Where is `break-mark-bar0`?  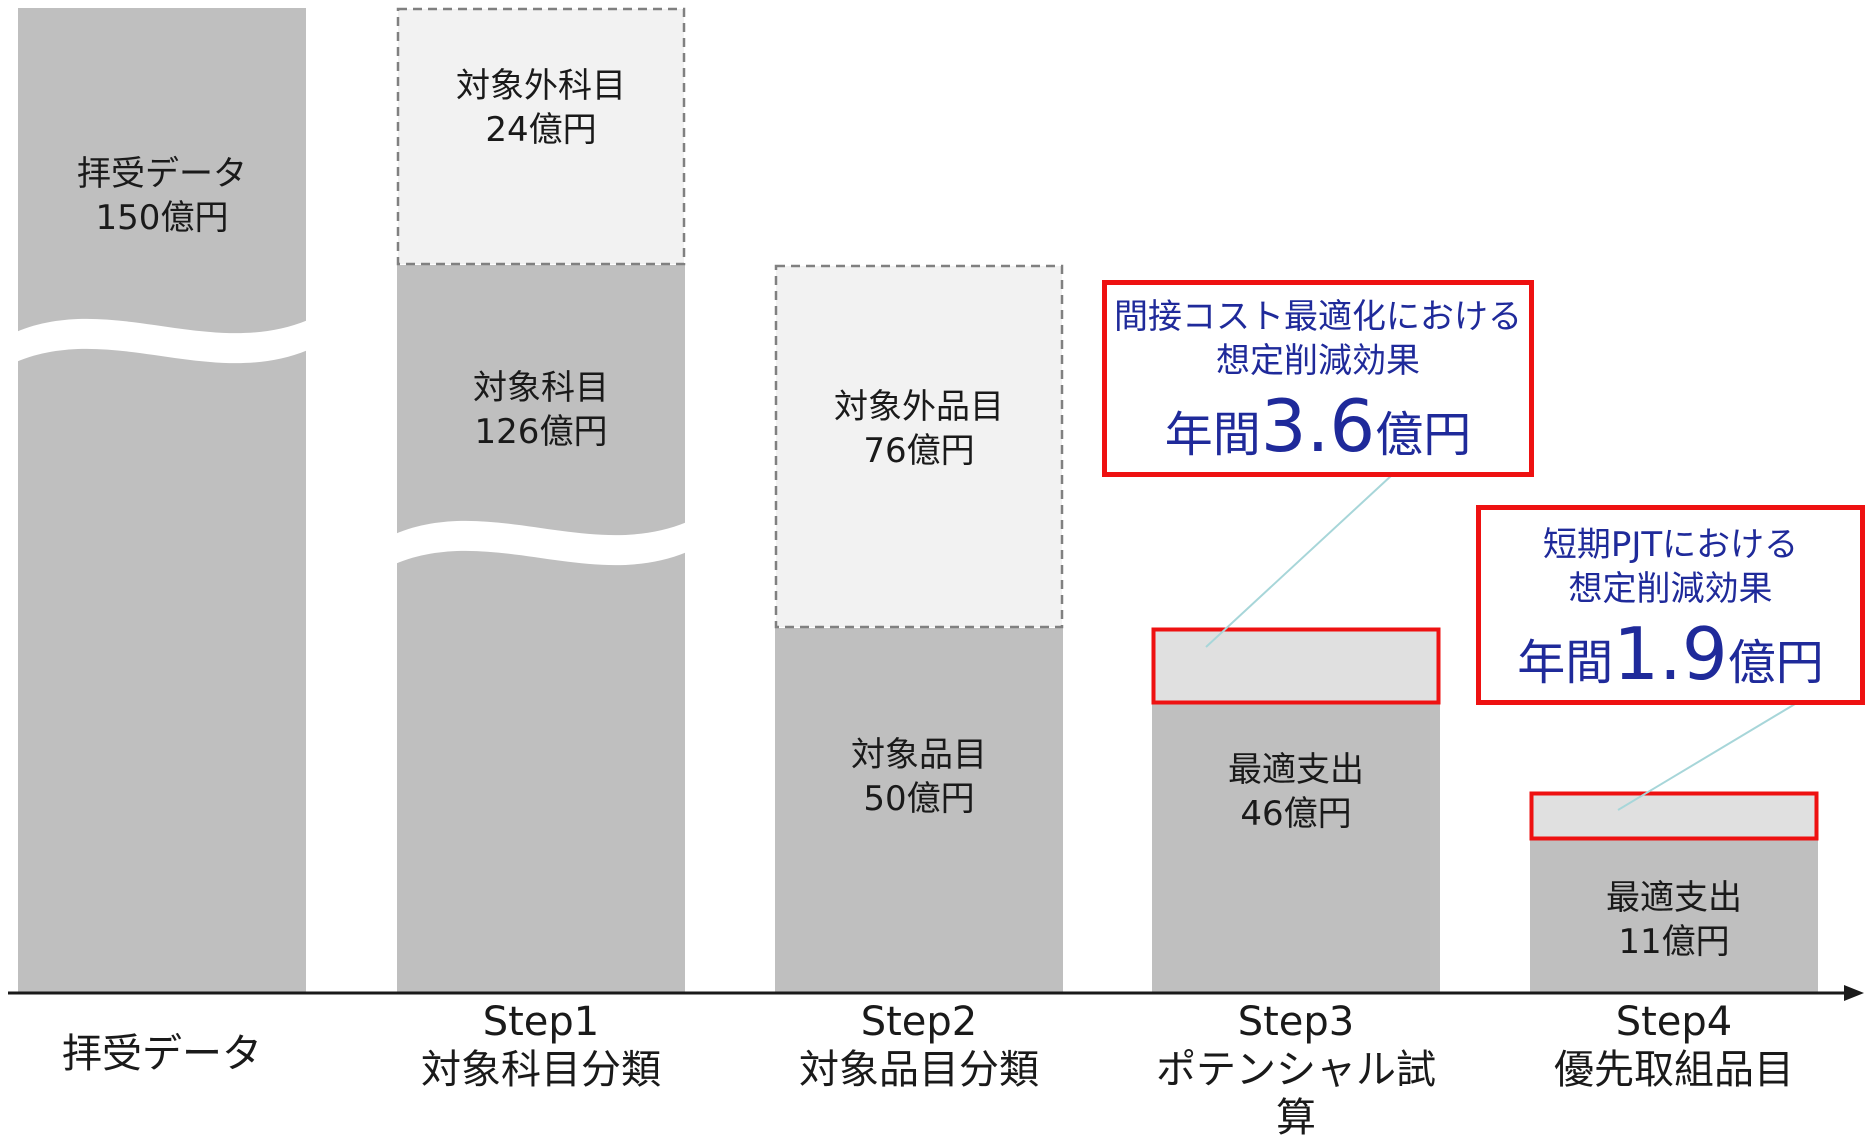
break-mark-bar0 is located at coordinates (162, 341).